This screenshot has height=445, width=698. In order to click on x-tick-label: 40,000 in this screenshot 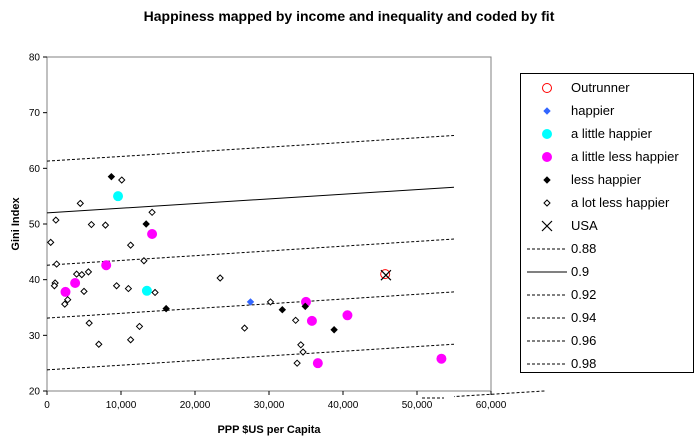, I will do `click(343, 405)`.